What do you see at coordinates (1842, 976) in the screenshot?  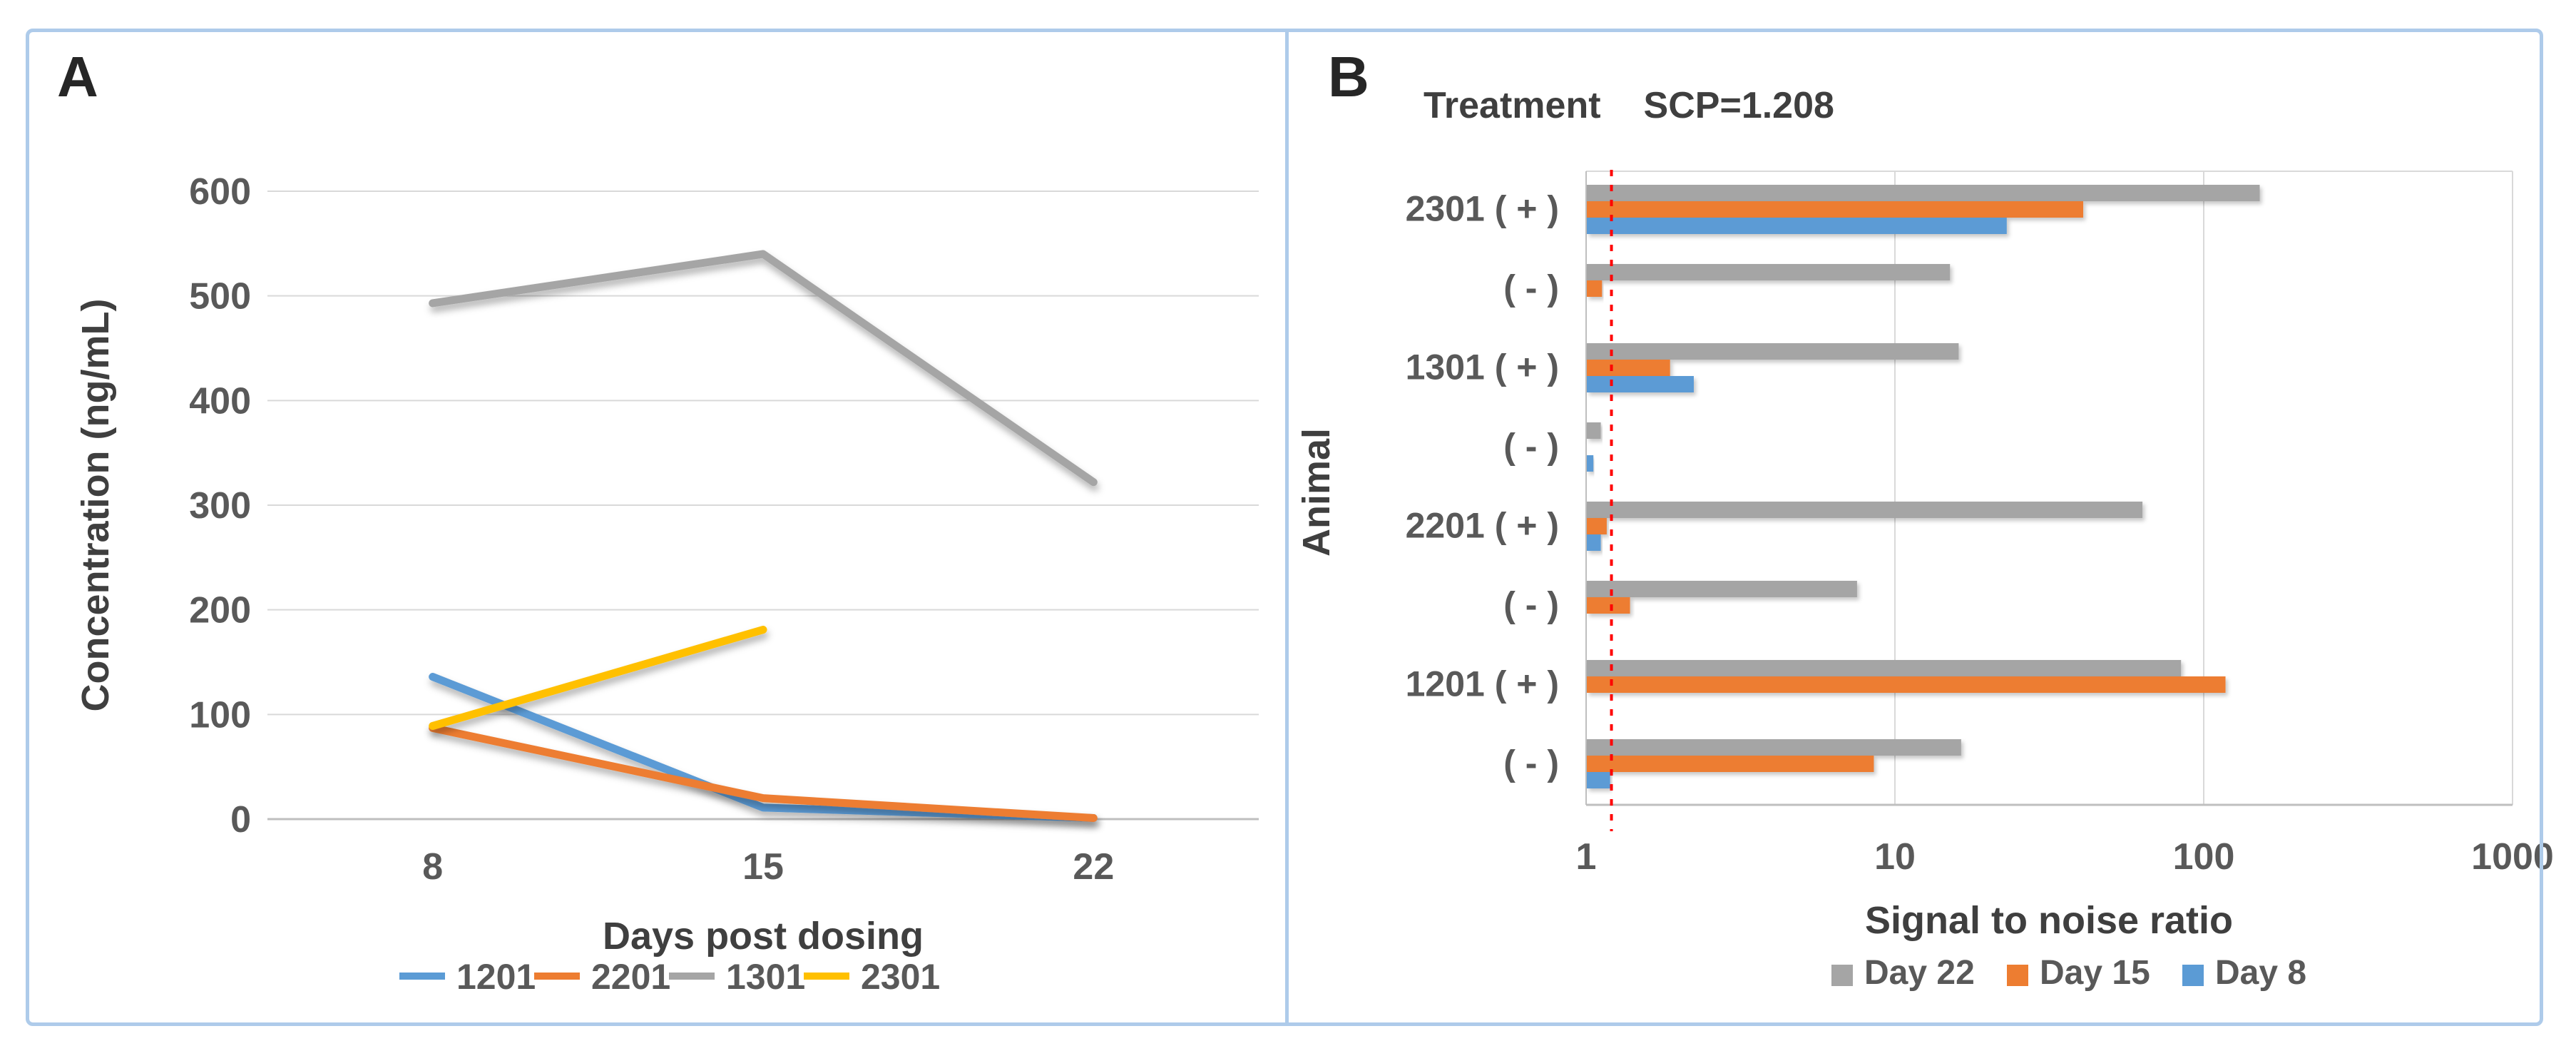 I see `legend-swatch-Day22` at bounding box center [1842, 976].